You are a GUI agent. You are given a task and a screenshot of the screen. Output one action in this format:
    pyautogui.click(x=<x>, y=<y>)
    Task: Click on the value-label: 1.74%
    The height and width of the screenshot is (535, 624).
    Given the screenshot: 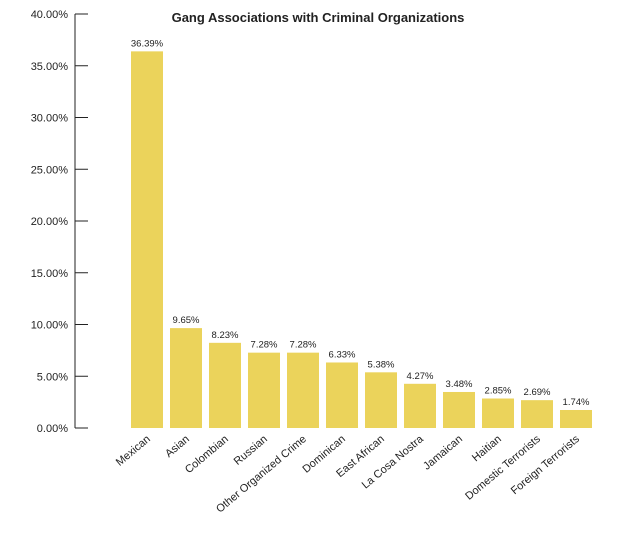 What is the action you would take?
    pyautogui.click(x=576, y=402)
    